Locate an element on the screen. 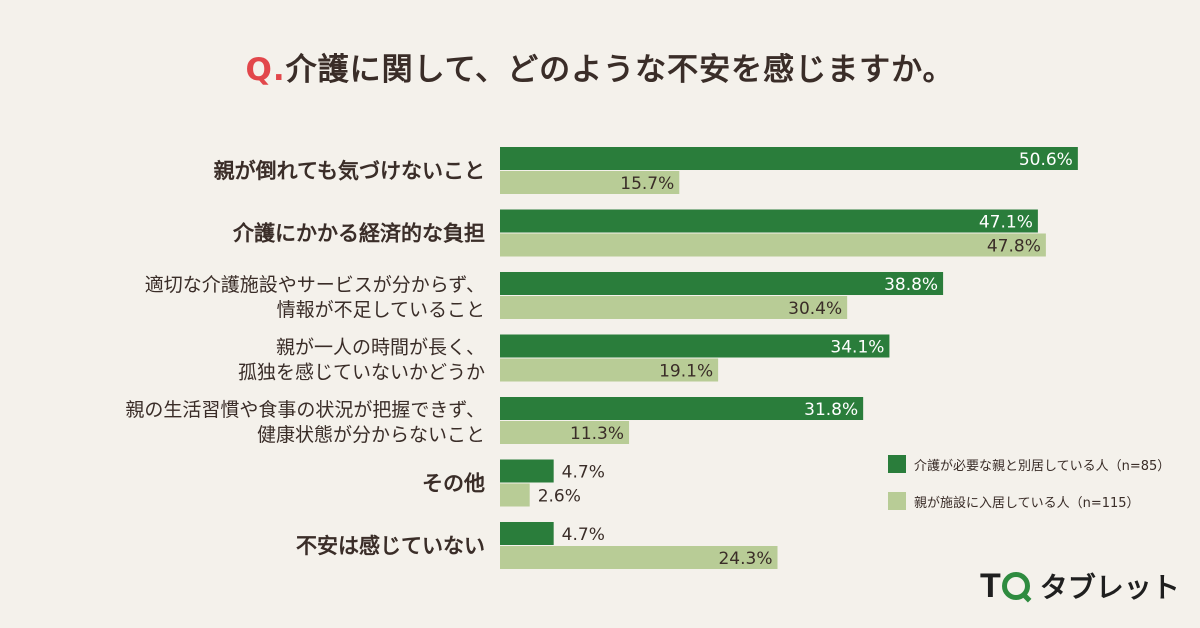  category-label: 不安は感じていない is located at coordinates (390, 546).